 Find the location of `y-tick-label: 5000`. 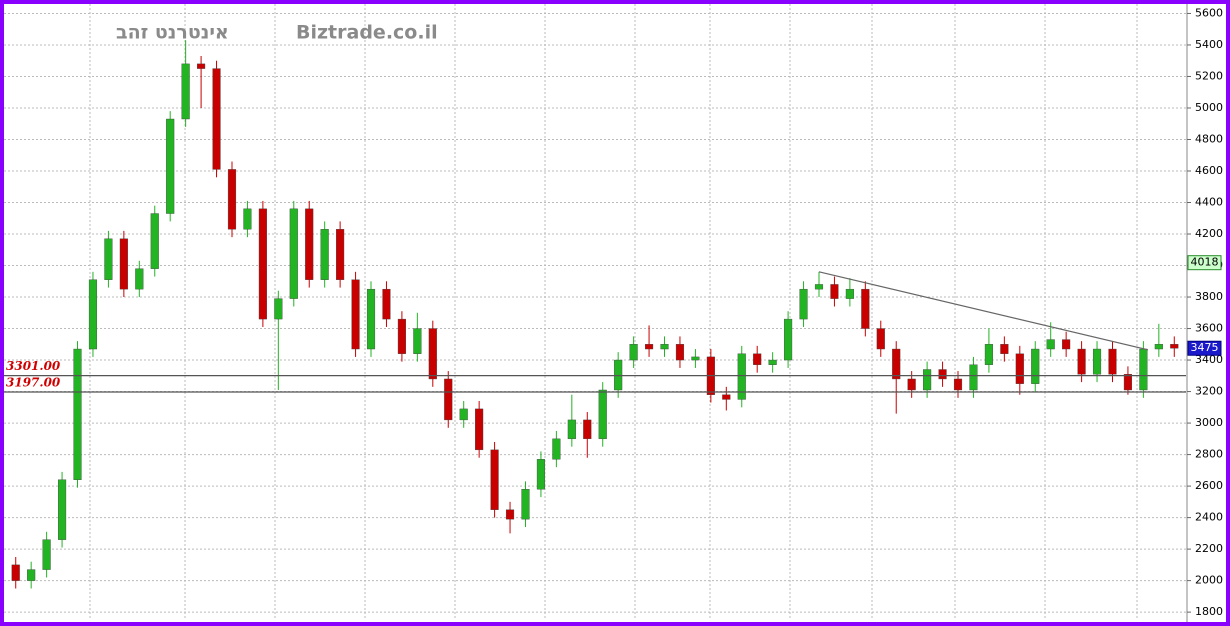

y-tick-label: 5000 is located at coordinates (1209, 107).